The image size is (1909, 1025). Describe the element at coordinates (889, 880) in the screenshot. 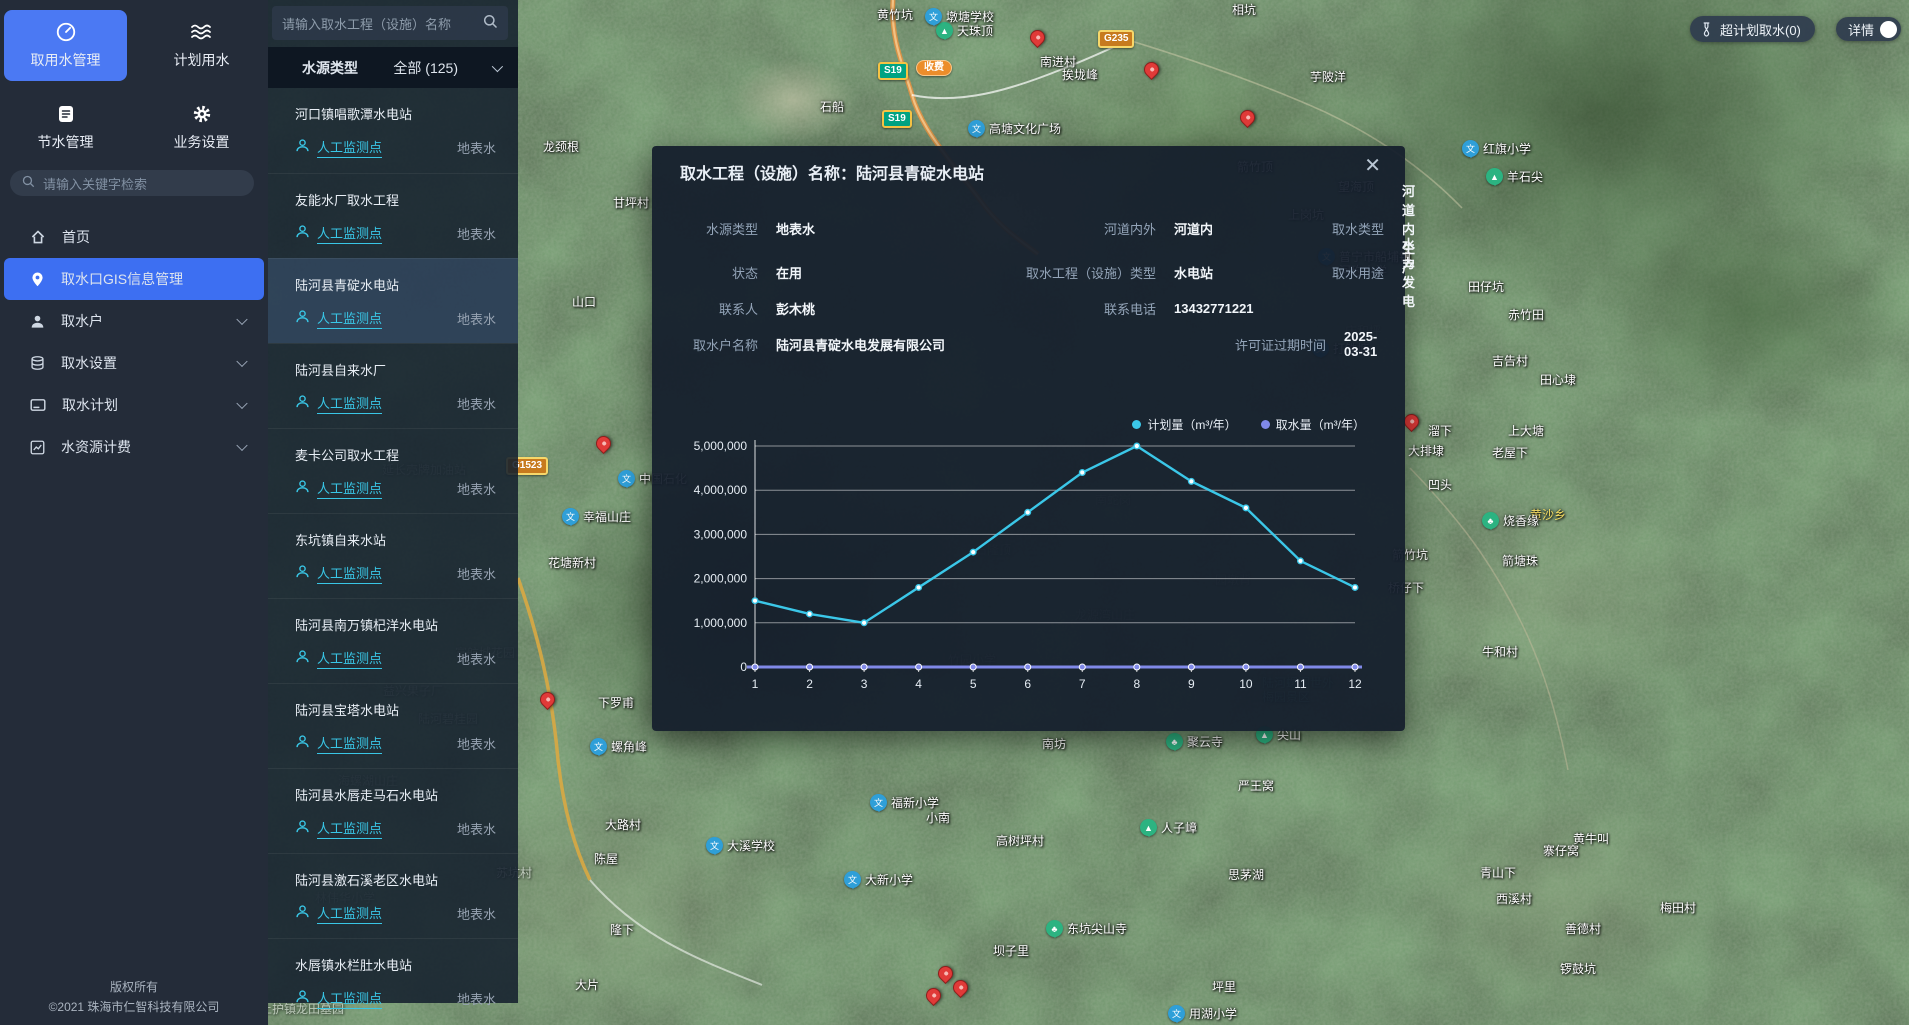

I see `map-poi-label: 大新小学` at that location.